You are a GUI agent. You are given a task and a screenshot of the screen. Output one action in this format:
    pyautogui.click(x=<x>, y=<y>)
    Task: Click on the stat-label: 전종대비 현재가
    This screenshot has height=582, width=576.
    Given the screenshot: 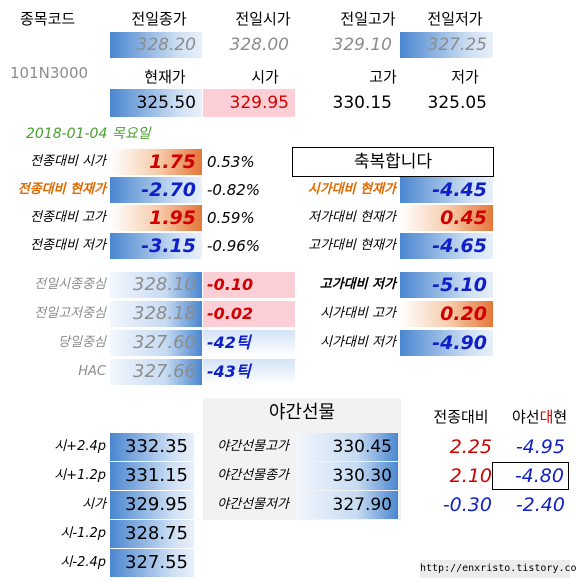 What is the action you would take?
    pyautogui.click(x=61, y=189)
    